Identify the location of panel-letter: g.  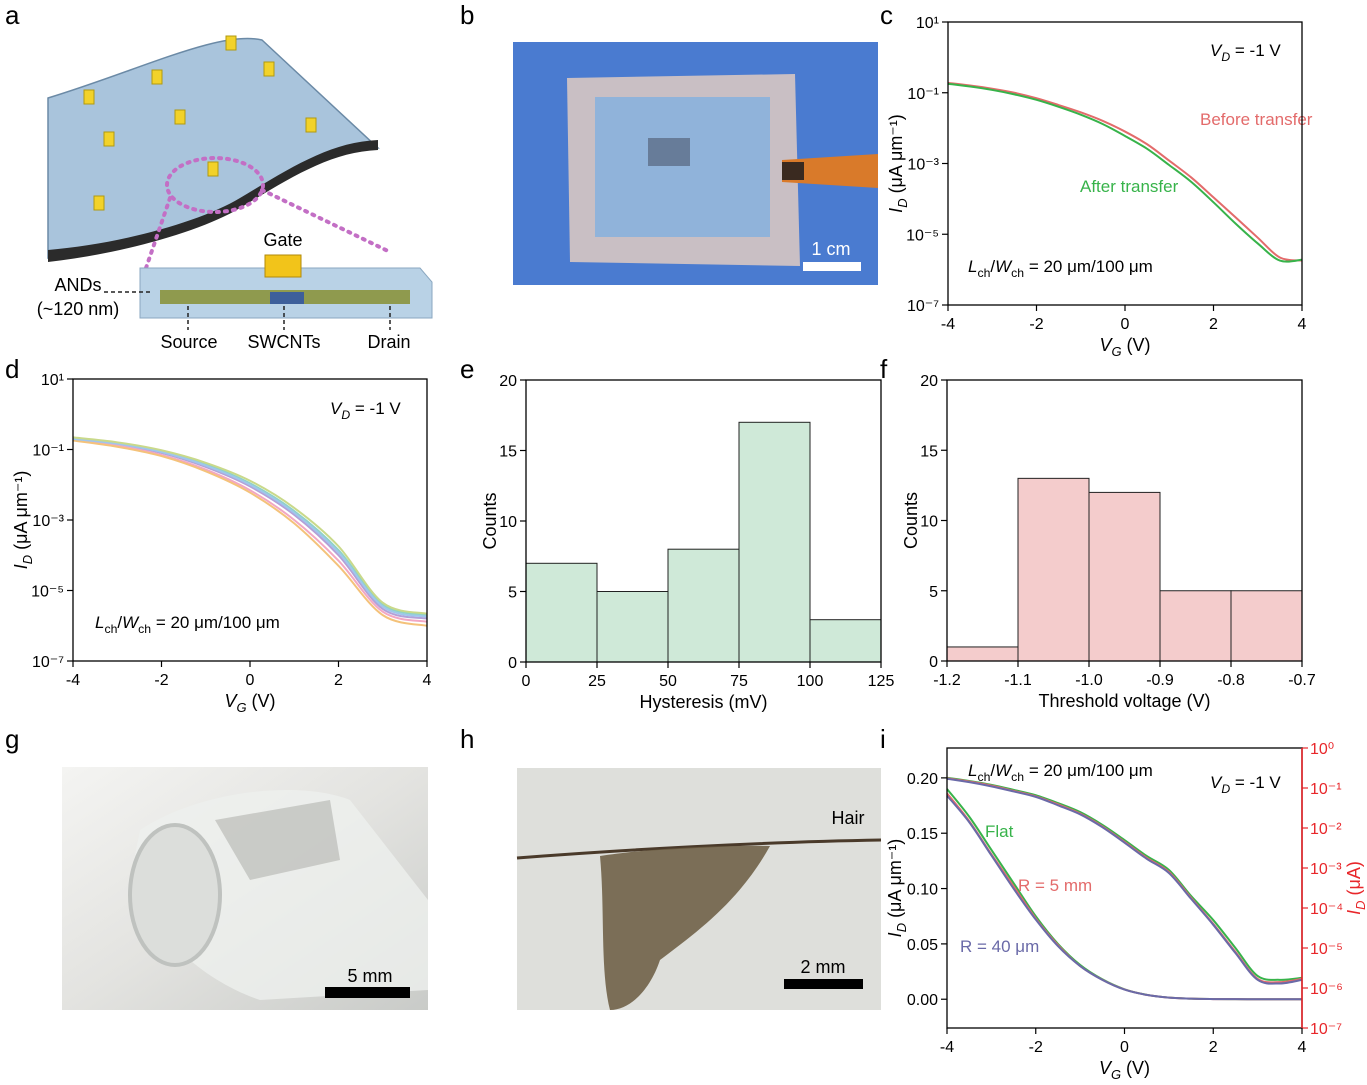
(12, 739).